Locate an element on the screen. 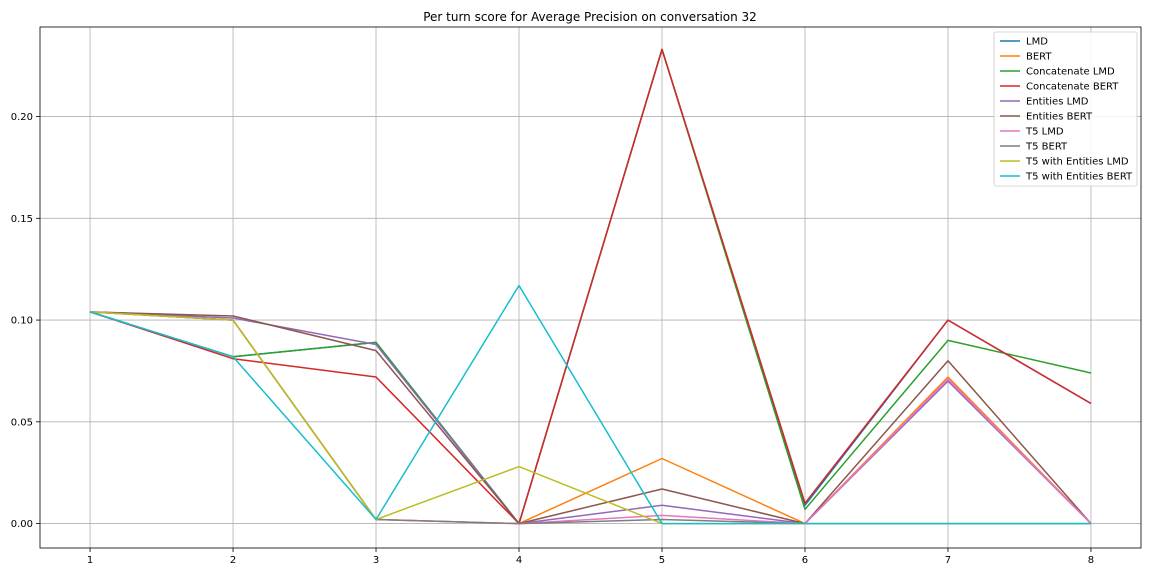  legend-label: LMD is located at coordinates (1037, 42).